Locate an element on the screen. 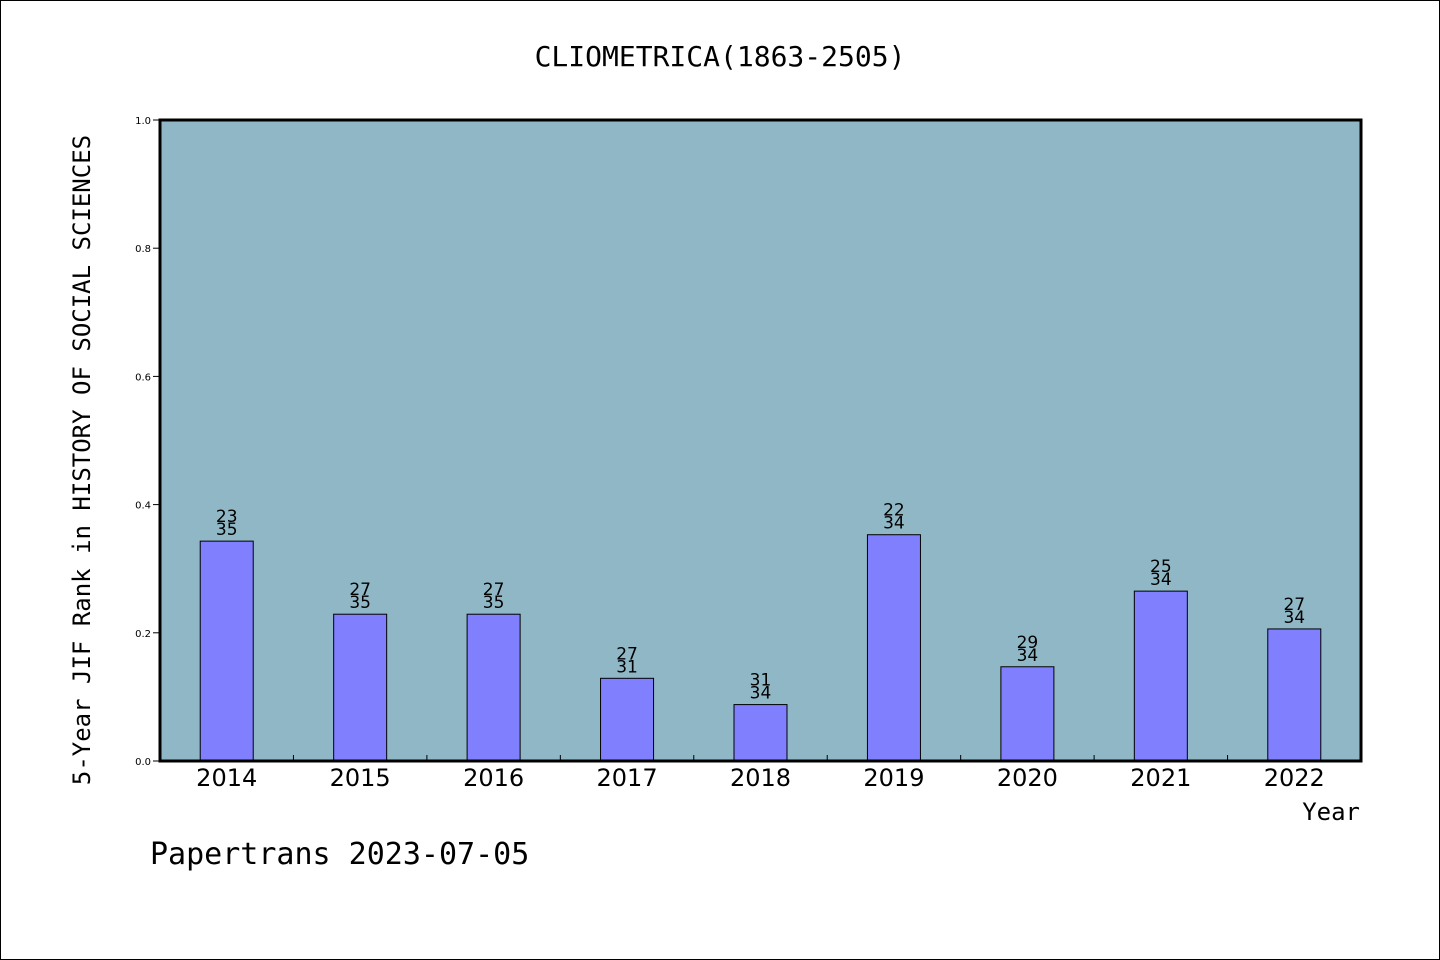  x-tick-label: 2022 is located at coordinates (1294, 778).